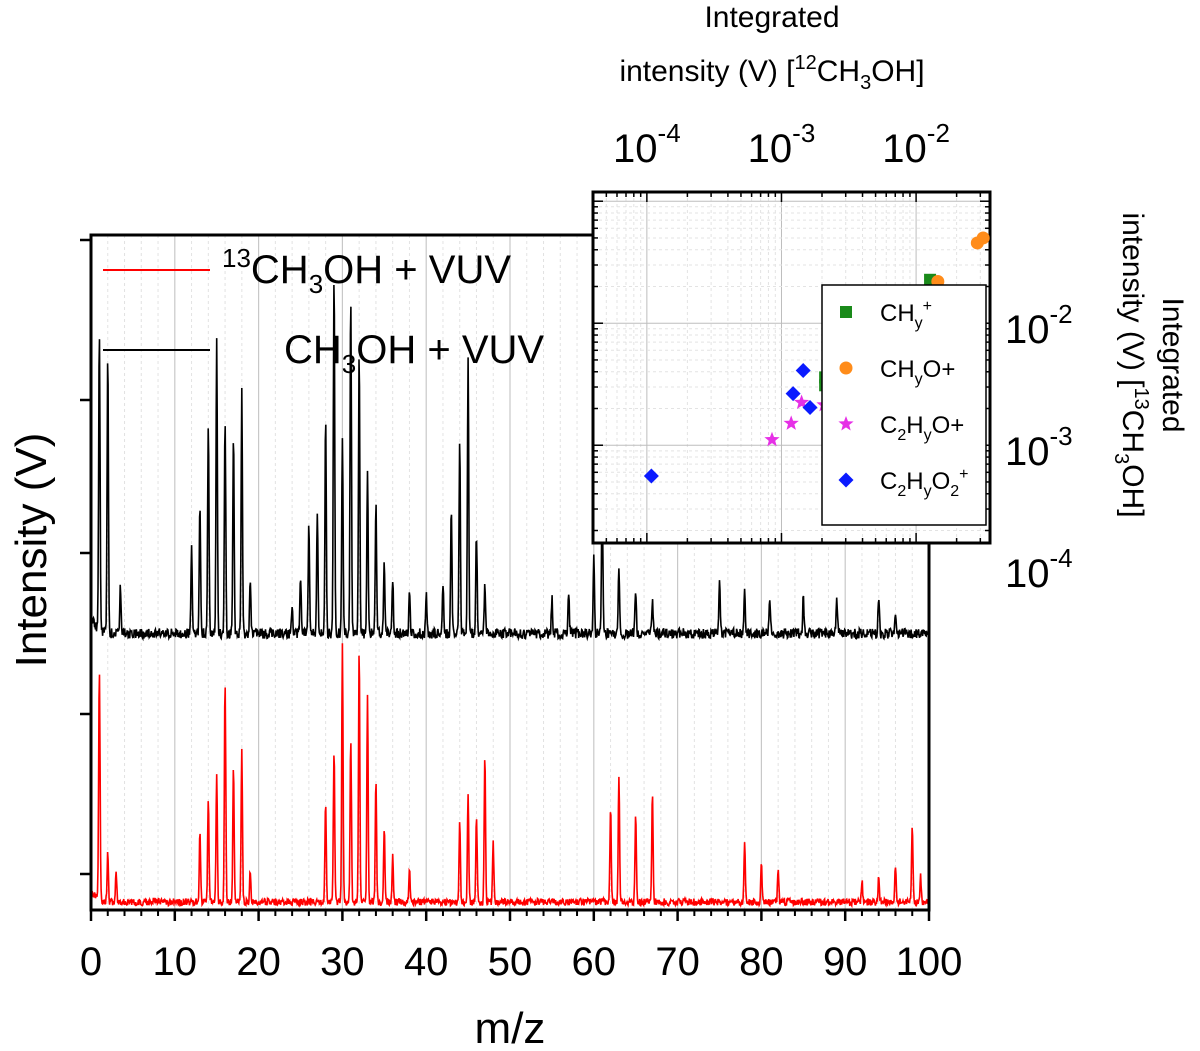  What do you see at coordinates (791, 367) in the screenshot?
I see `inset-frame` at bounding box center [791, 367].